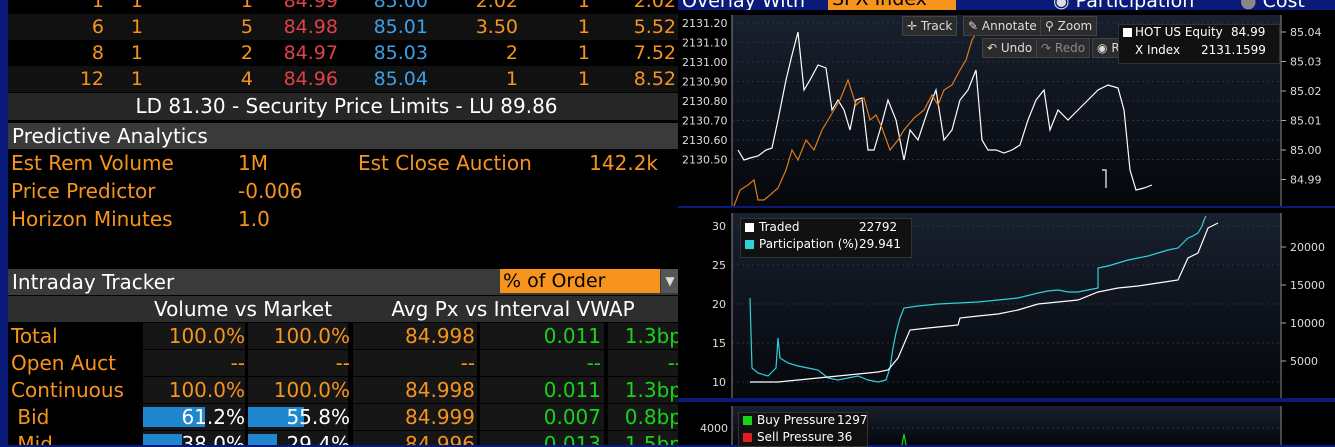 The height and width of the screenshot is (447, 1335). Describe the element at coordinates (845, 437) in the screenshot. I see `legend-sell-value: 36` at that location.